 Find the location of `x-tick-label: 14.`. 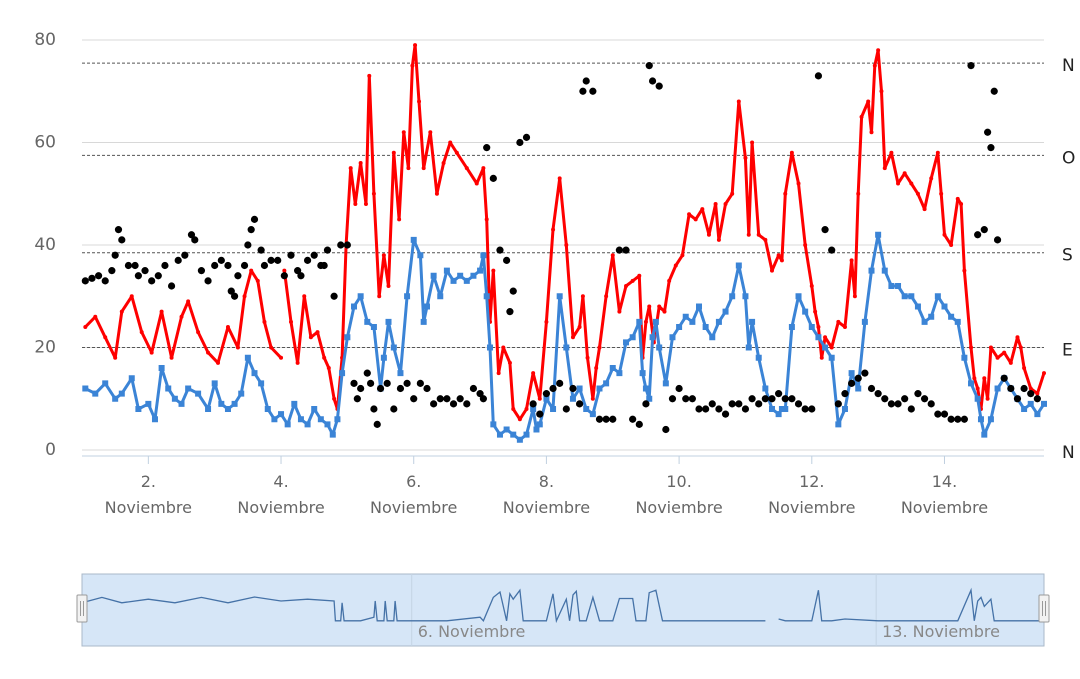

x-tick-label: 14. is located at coordinates (944, 481).